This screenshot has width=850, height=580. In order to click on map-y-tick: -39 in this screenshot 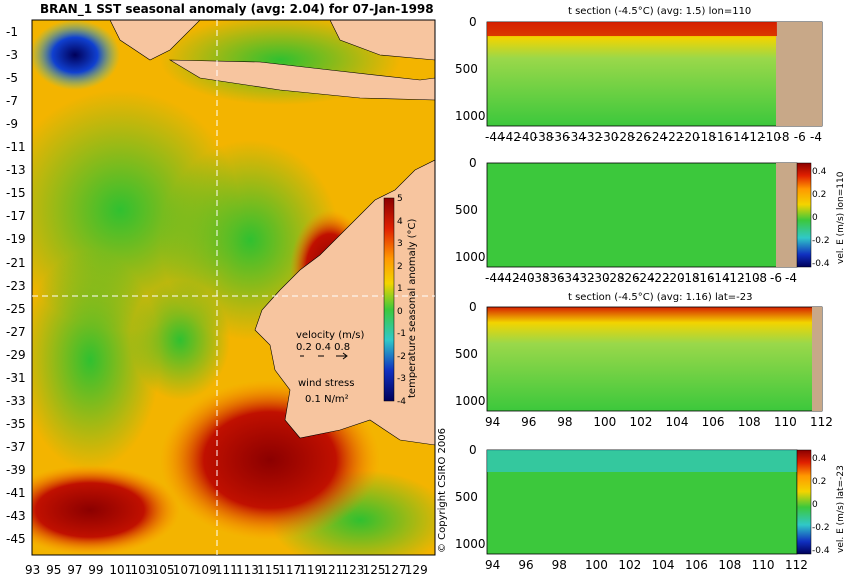, I will do `click(16, 469)`.